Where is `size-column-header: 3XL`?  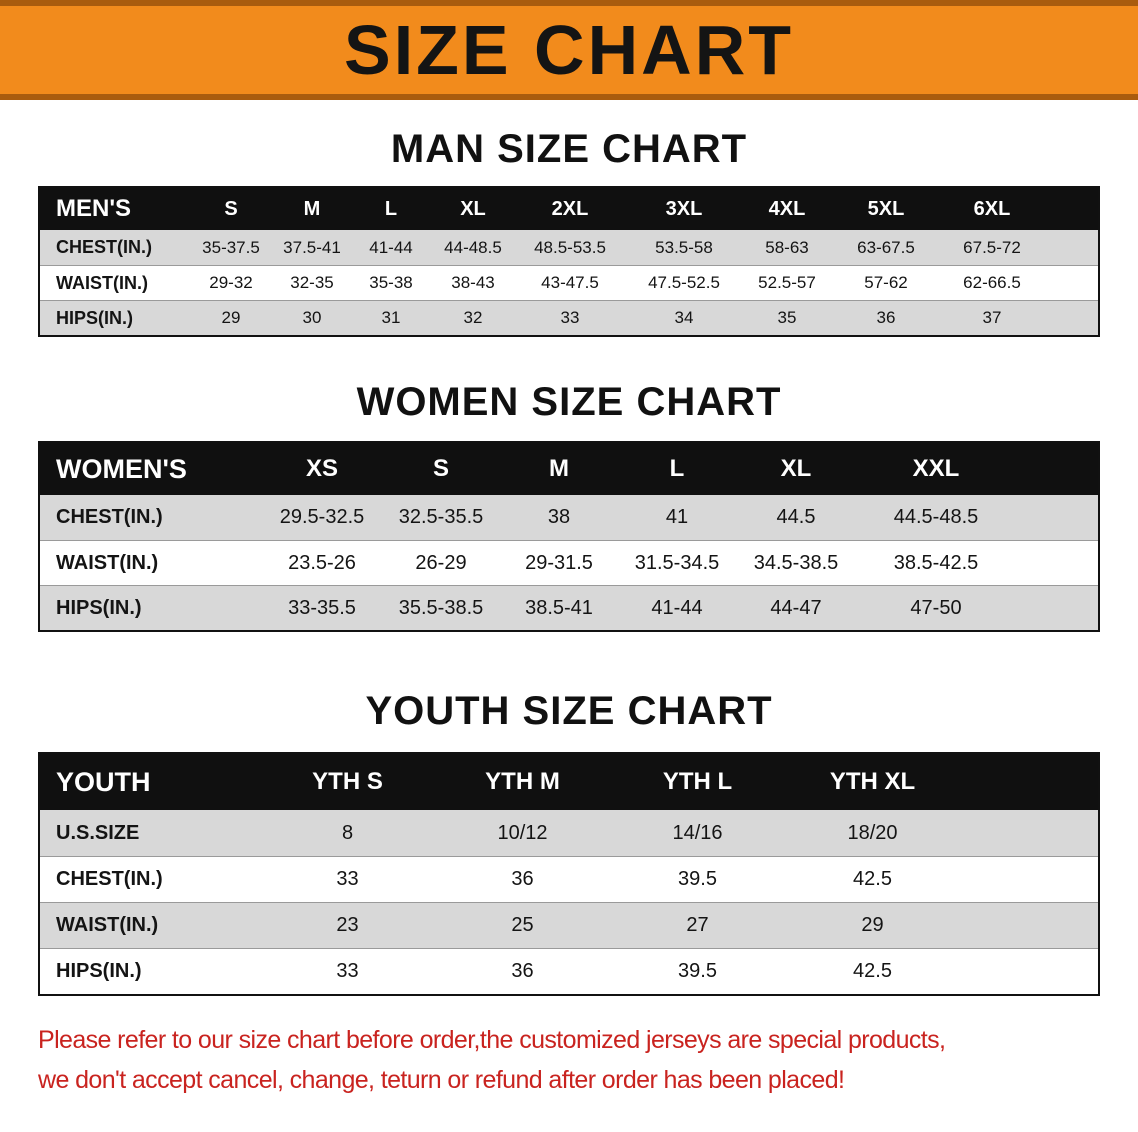 size-column-header: 3XL is located at coordinates (684, 208).